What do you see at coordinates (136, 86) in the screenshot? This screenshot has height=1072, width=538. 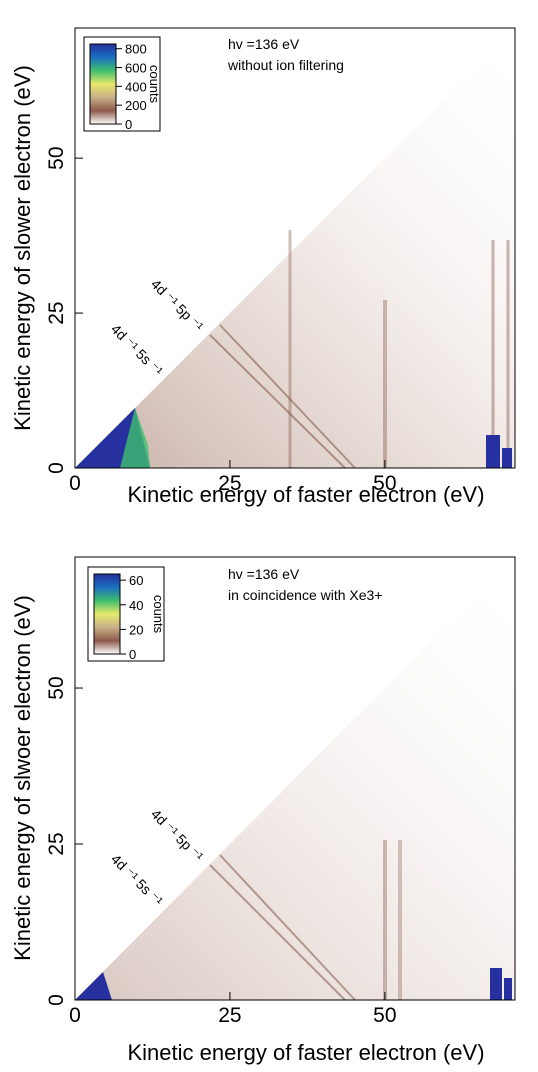 I see `colorbar-tick-label: 400` at bounding box center [136, 86].